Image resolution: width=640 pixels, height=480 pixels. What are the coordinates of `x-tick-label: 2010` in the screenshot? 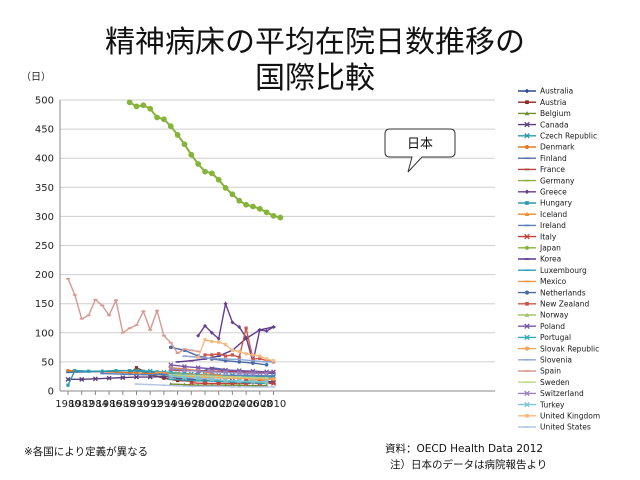 It's located at (273, 404).